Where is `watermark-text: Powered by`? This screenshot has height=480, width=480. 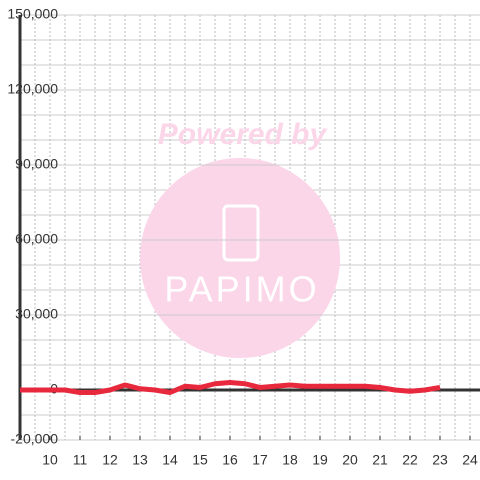
watermark-text: Powered by is located at coordinates (243, 134).